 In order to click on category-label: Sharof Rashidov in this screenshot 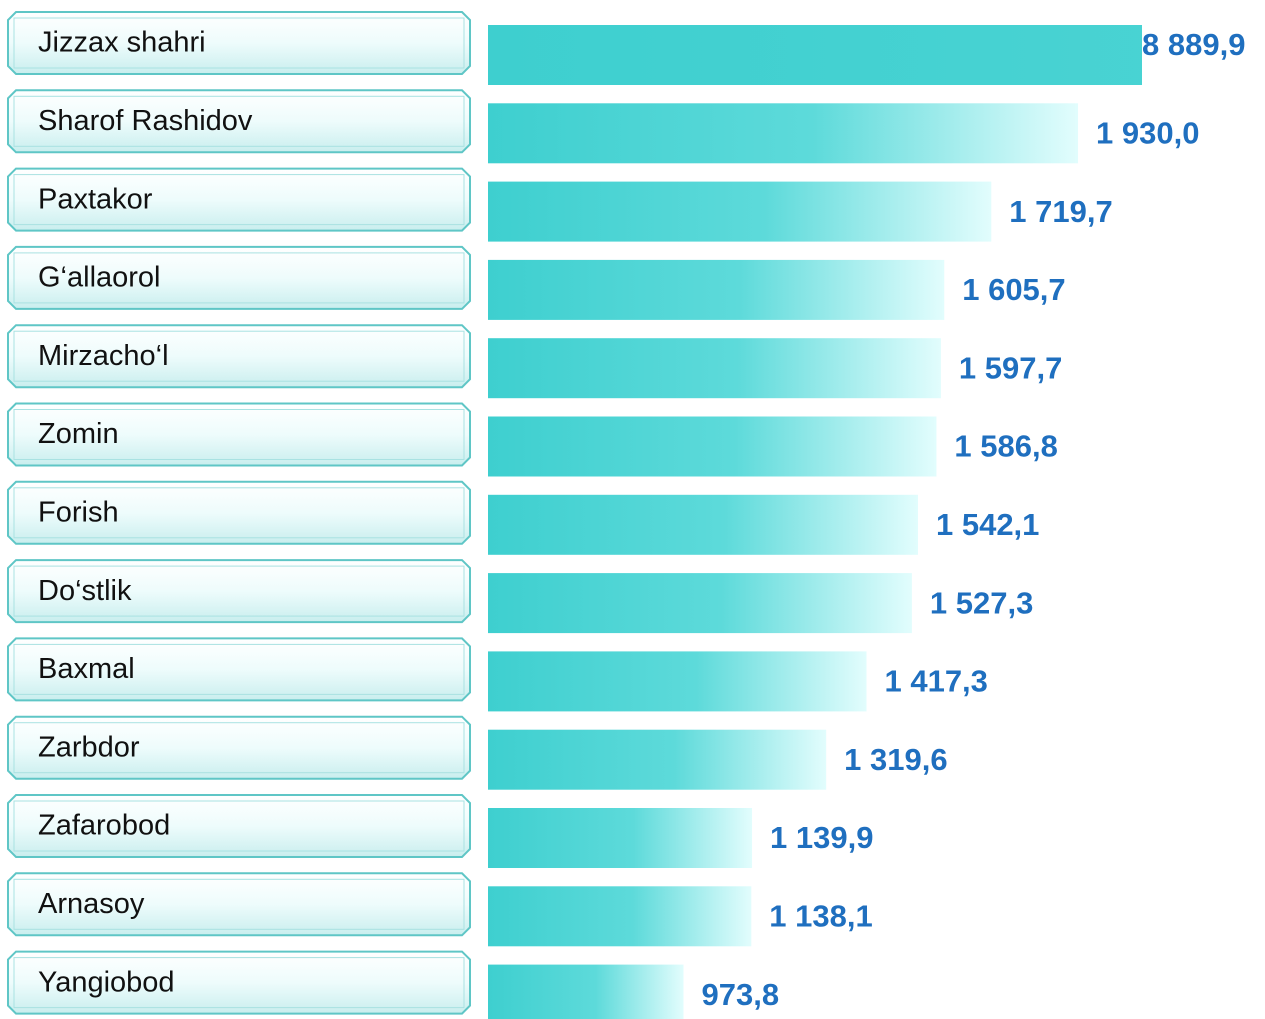, I will do `click(145, 121)`.